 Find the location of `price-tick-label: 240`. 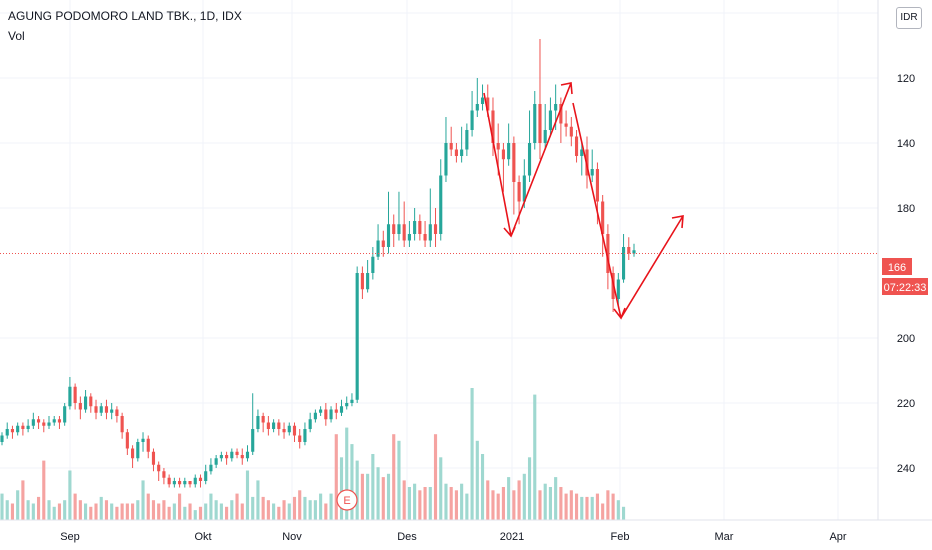

price-tick-label: 240 is located at coordinates (906, 469).